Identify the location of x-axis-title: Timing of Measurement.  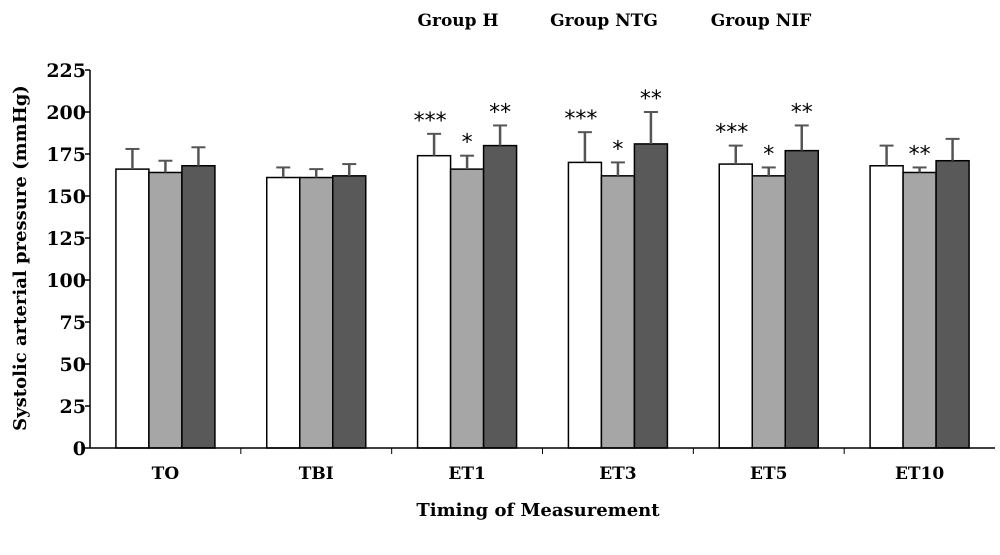
(538, 510).